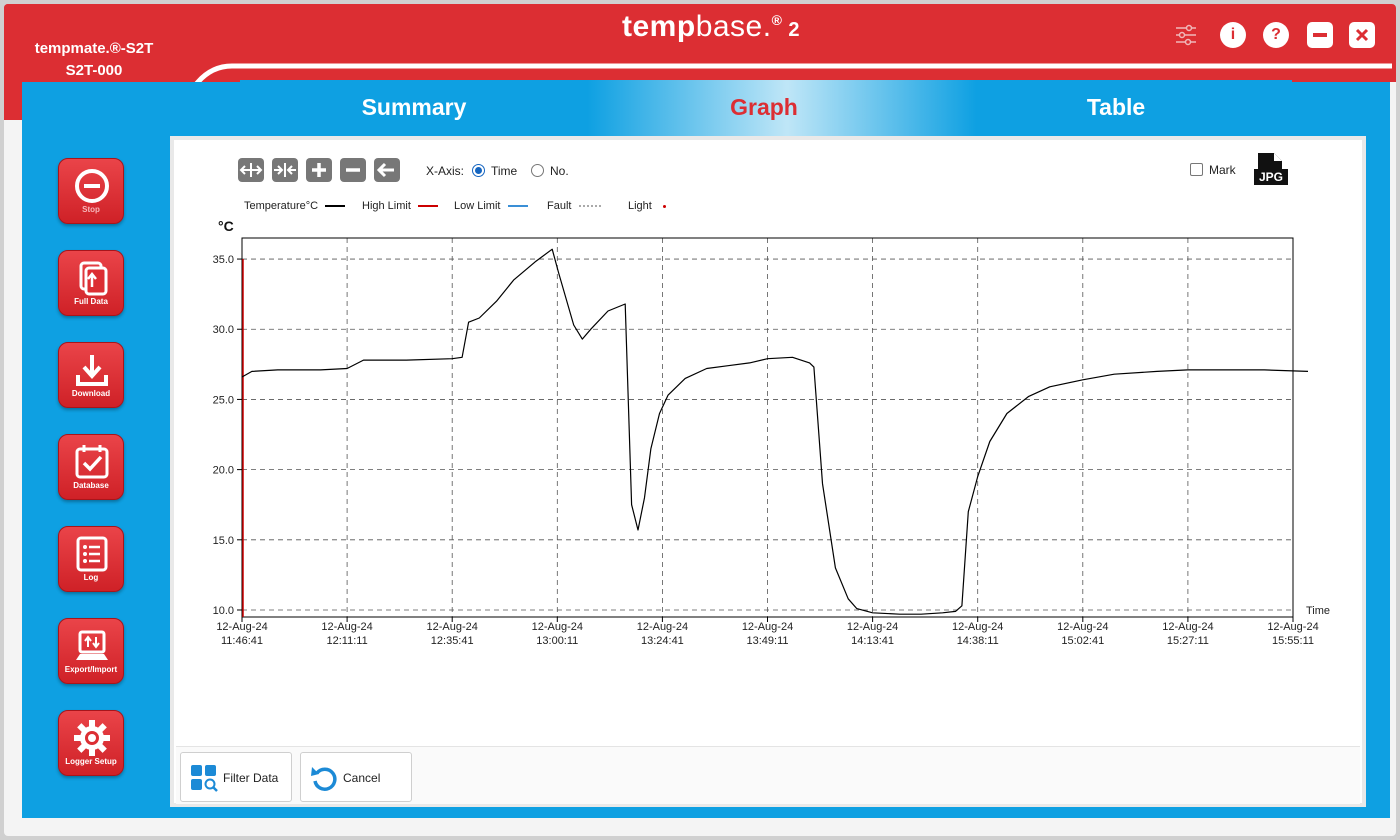 Image resolution: width=1400 pixels, height=840 pixels. I want to click on legend-label: Temperature°C, so click(281, 206).